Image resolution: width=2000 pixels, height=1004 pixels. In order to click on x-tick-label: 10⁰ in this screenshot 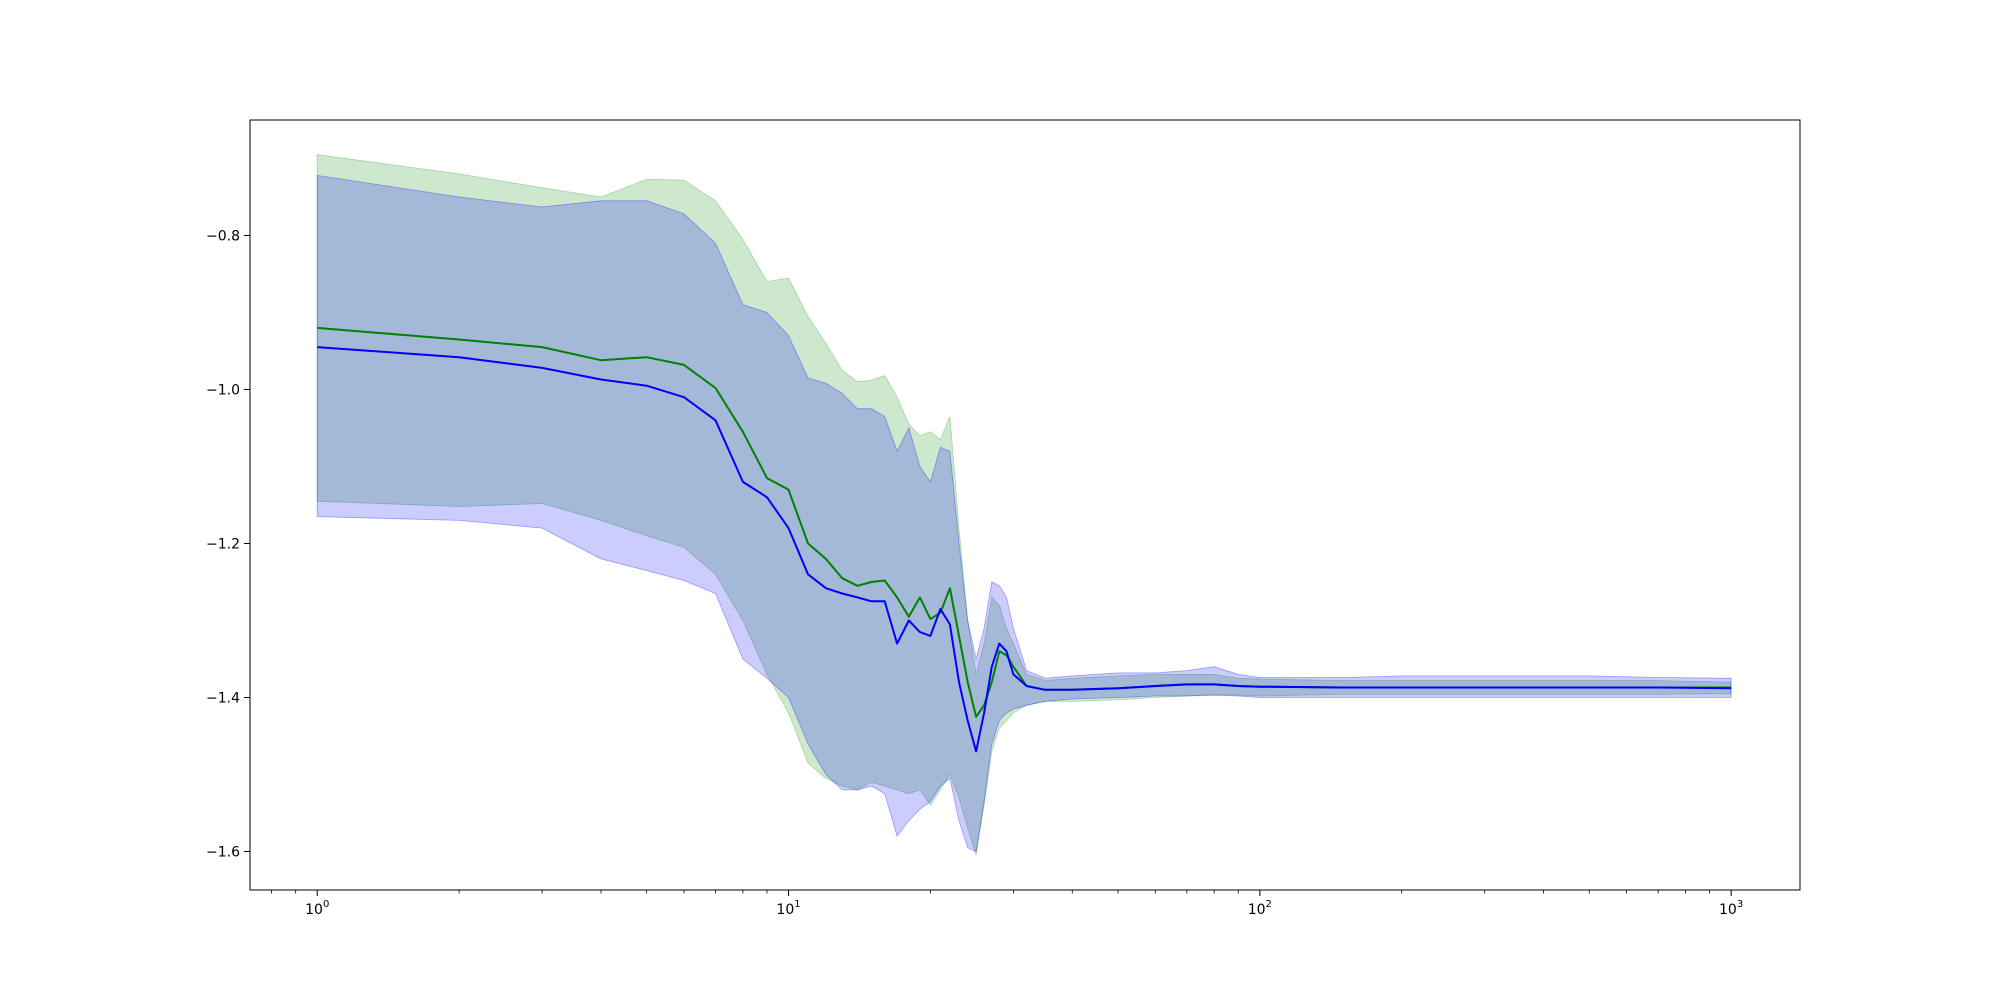, I will do `click(317, 908)`.